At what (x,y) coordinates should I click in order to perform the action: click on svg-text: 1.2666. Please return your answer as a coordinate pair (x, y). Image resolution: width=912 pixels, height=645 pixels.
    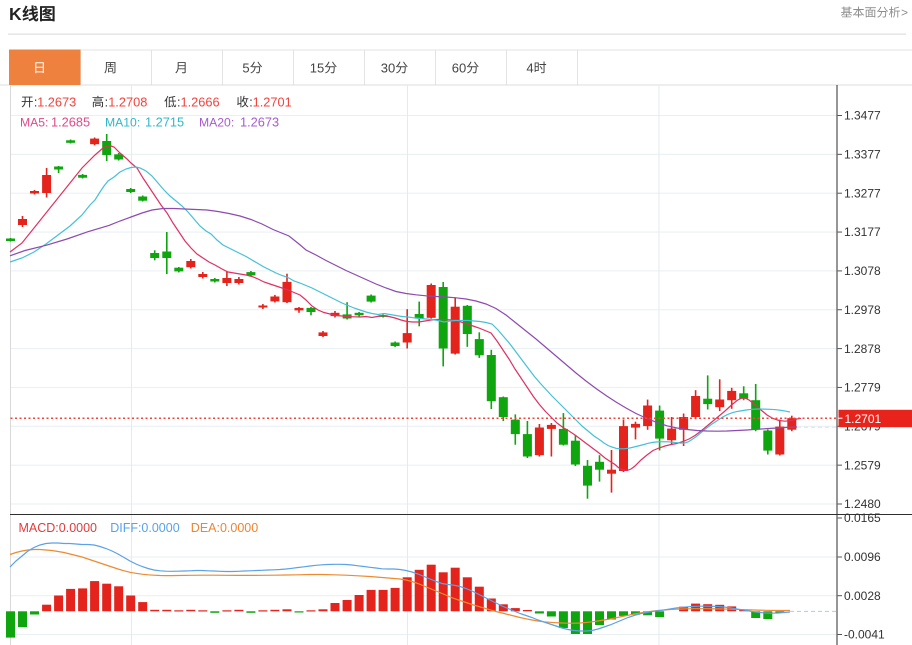
    Looking at the image, I should click on (200, 101).